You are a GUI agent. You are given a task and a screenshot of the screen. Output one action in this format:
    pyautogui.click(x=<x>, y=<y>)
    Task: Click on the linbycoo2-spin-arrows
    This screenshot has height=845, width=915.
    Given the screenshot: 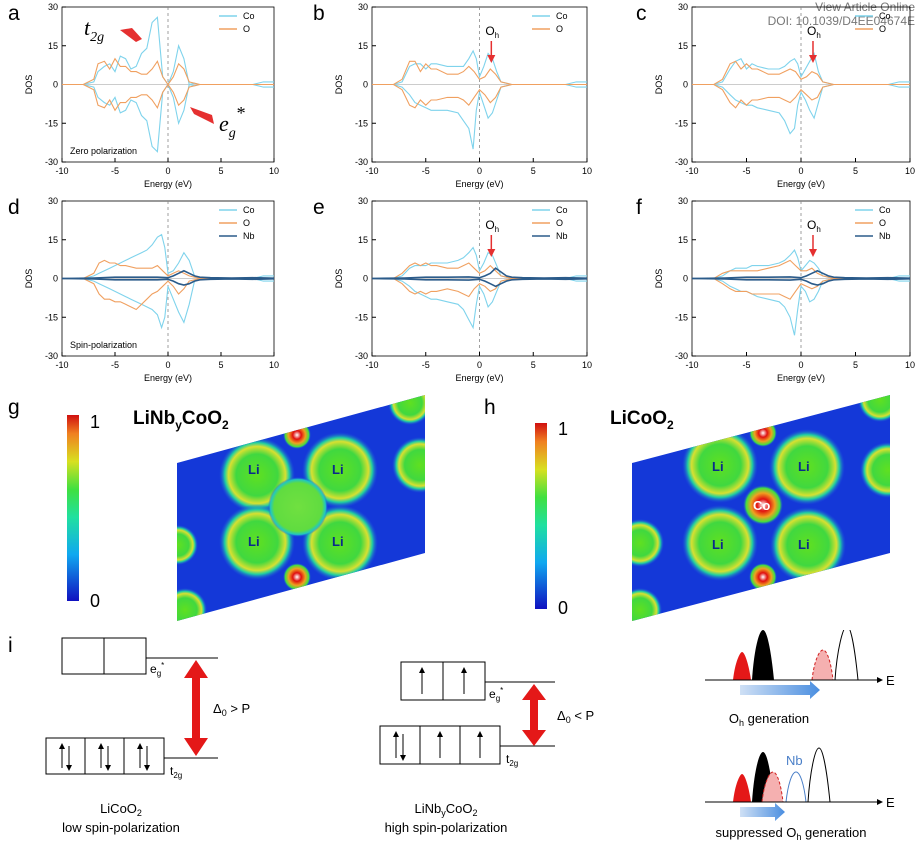 What is the action you would take?
    pyautogui.click(x=438, y=714)
    